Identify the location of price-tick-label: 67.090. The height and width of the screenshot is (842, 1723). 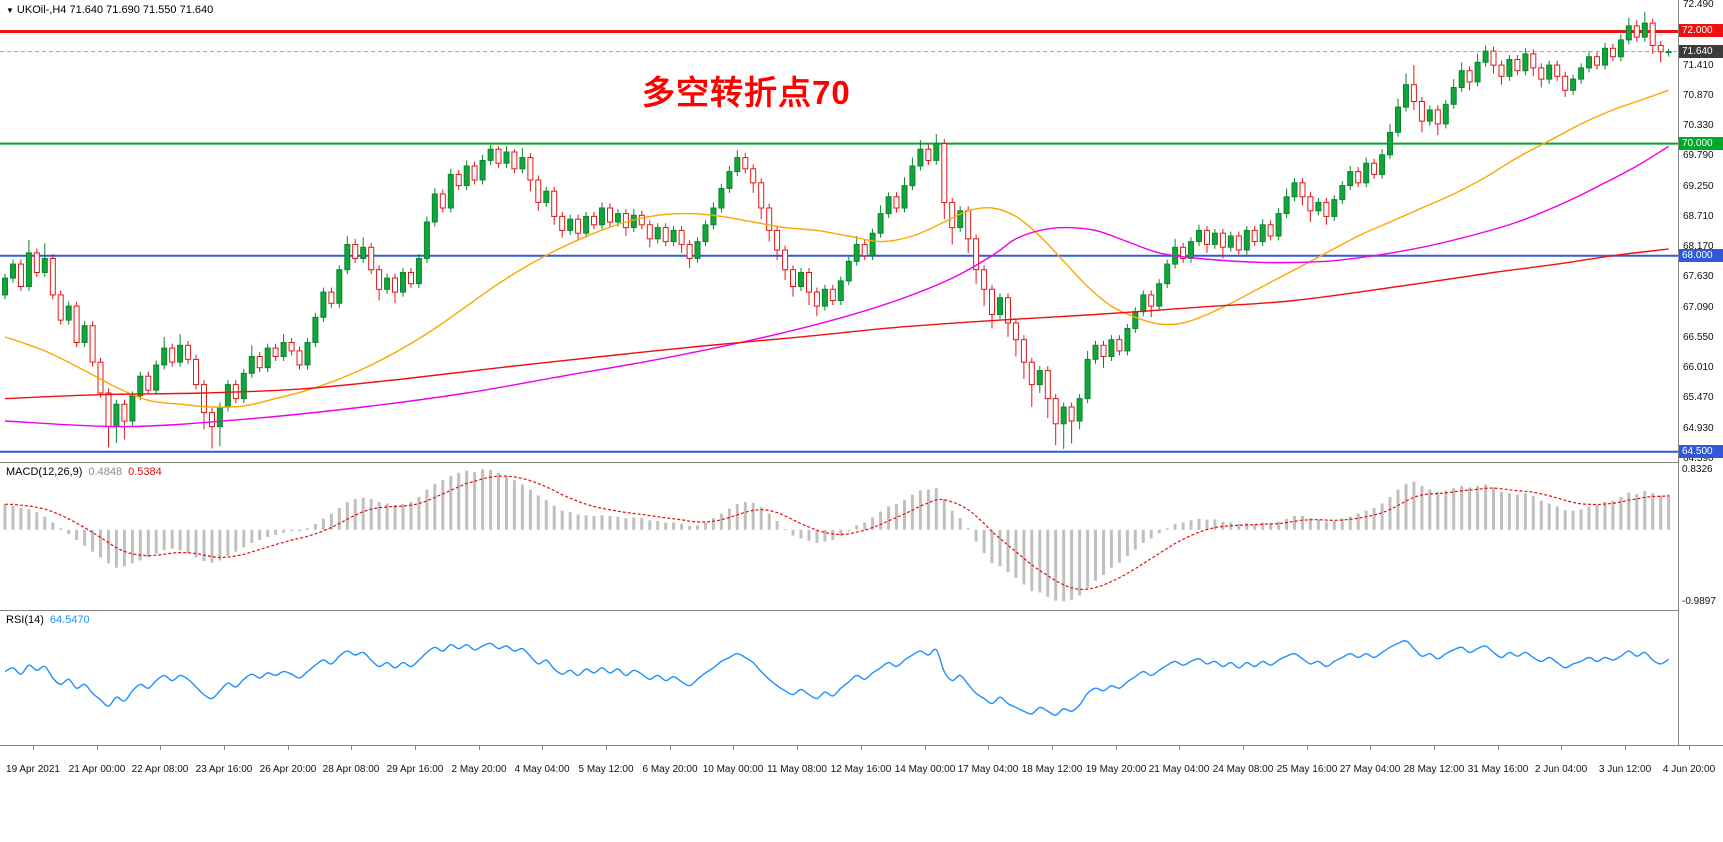
(1698, 307).